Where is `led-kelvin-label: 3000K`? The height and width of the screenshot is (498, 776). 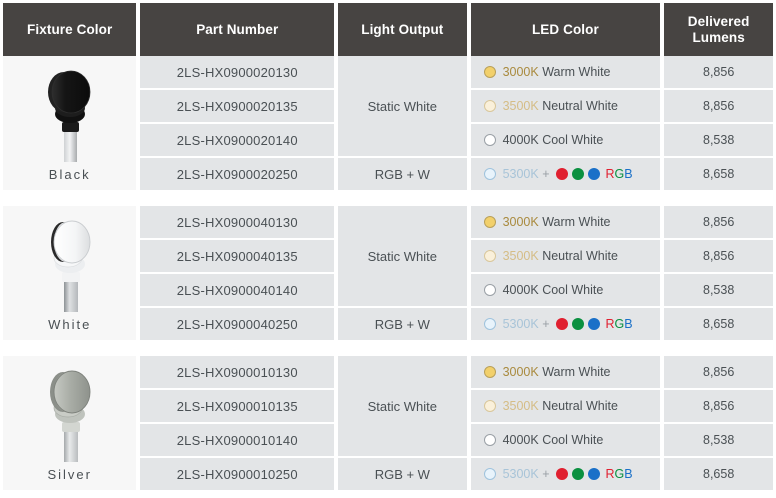 led-kelvin-label: 3000K is located at coordinates (520, 222).